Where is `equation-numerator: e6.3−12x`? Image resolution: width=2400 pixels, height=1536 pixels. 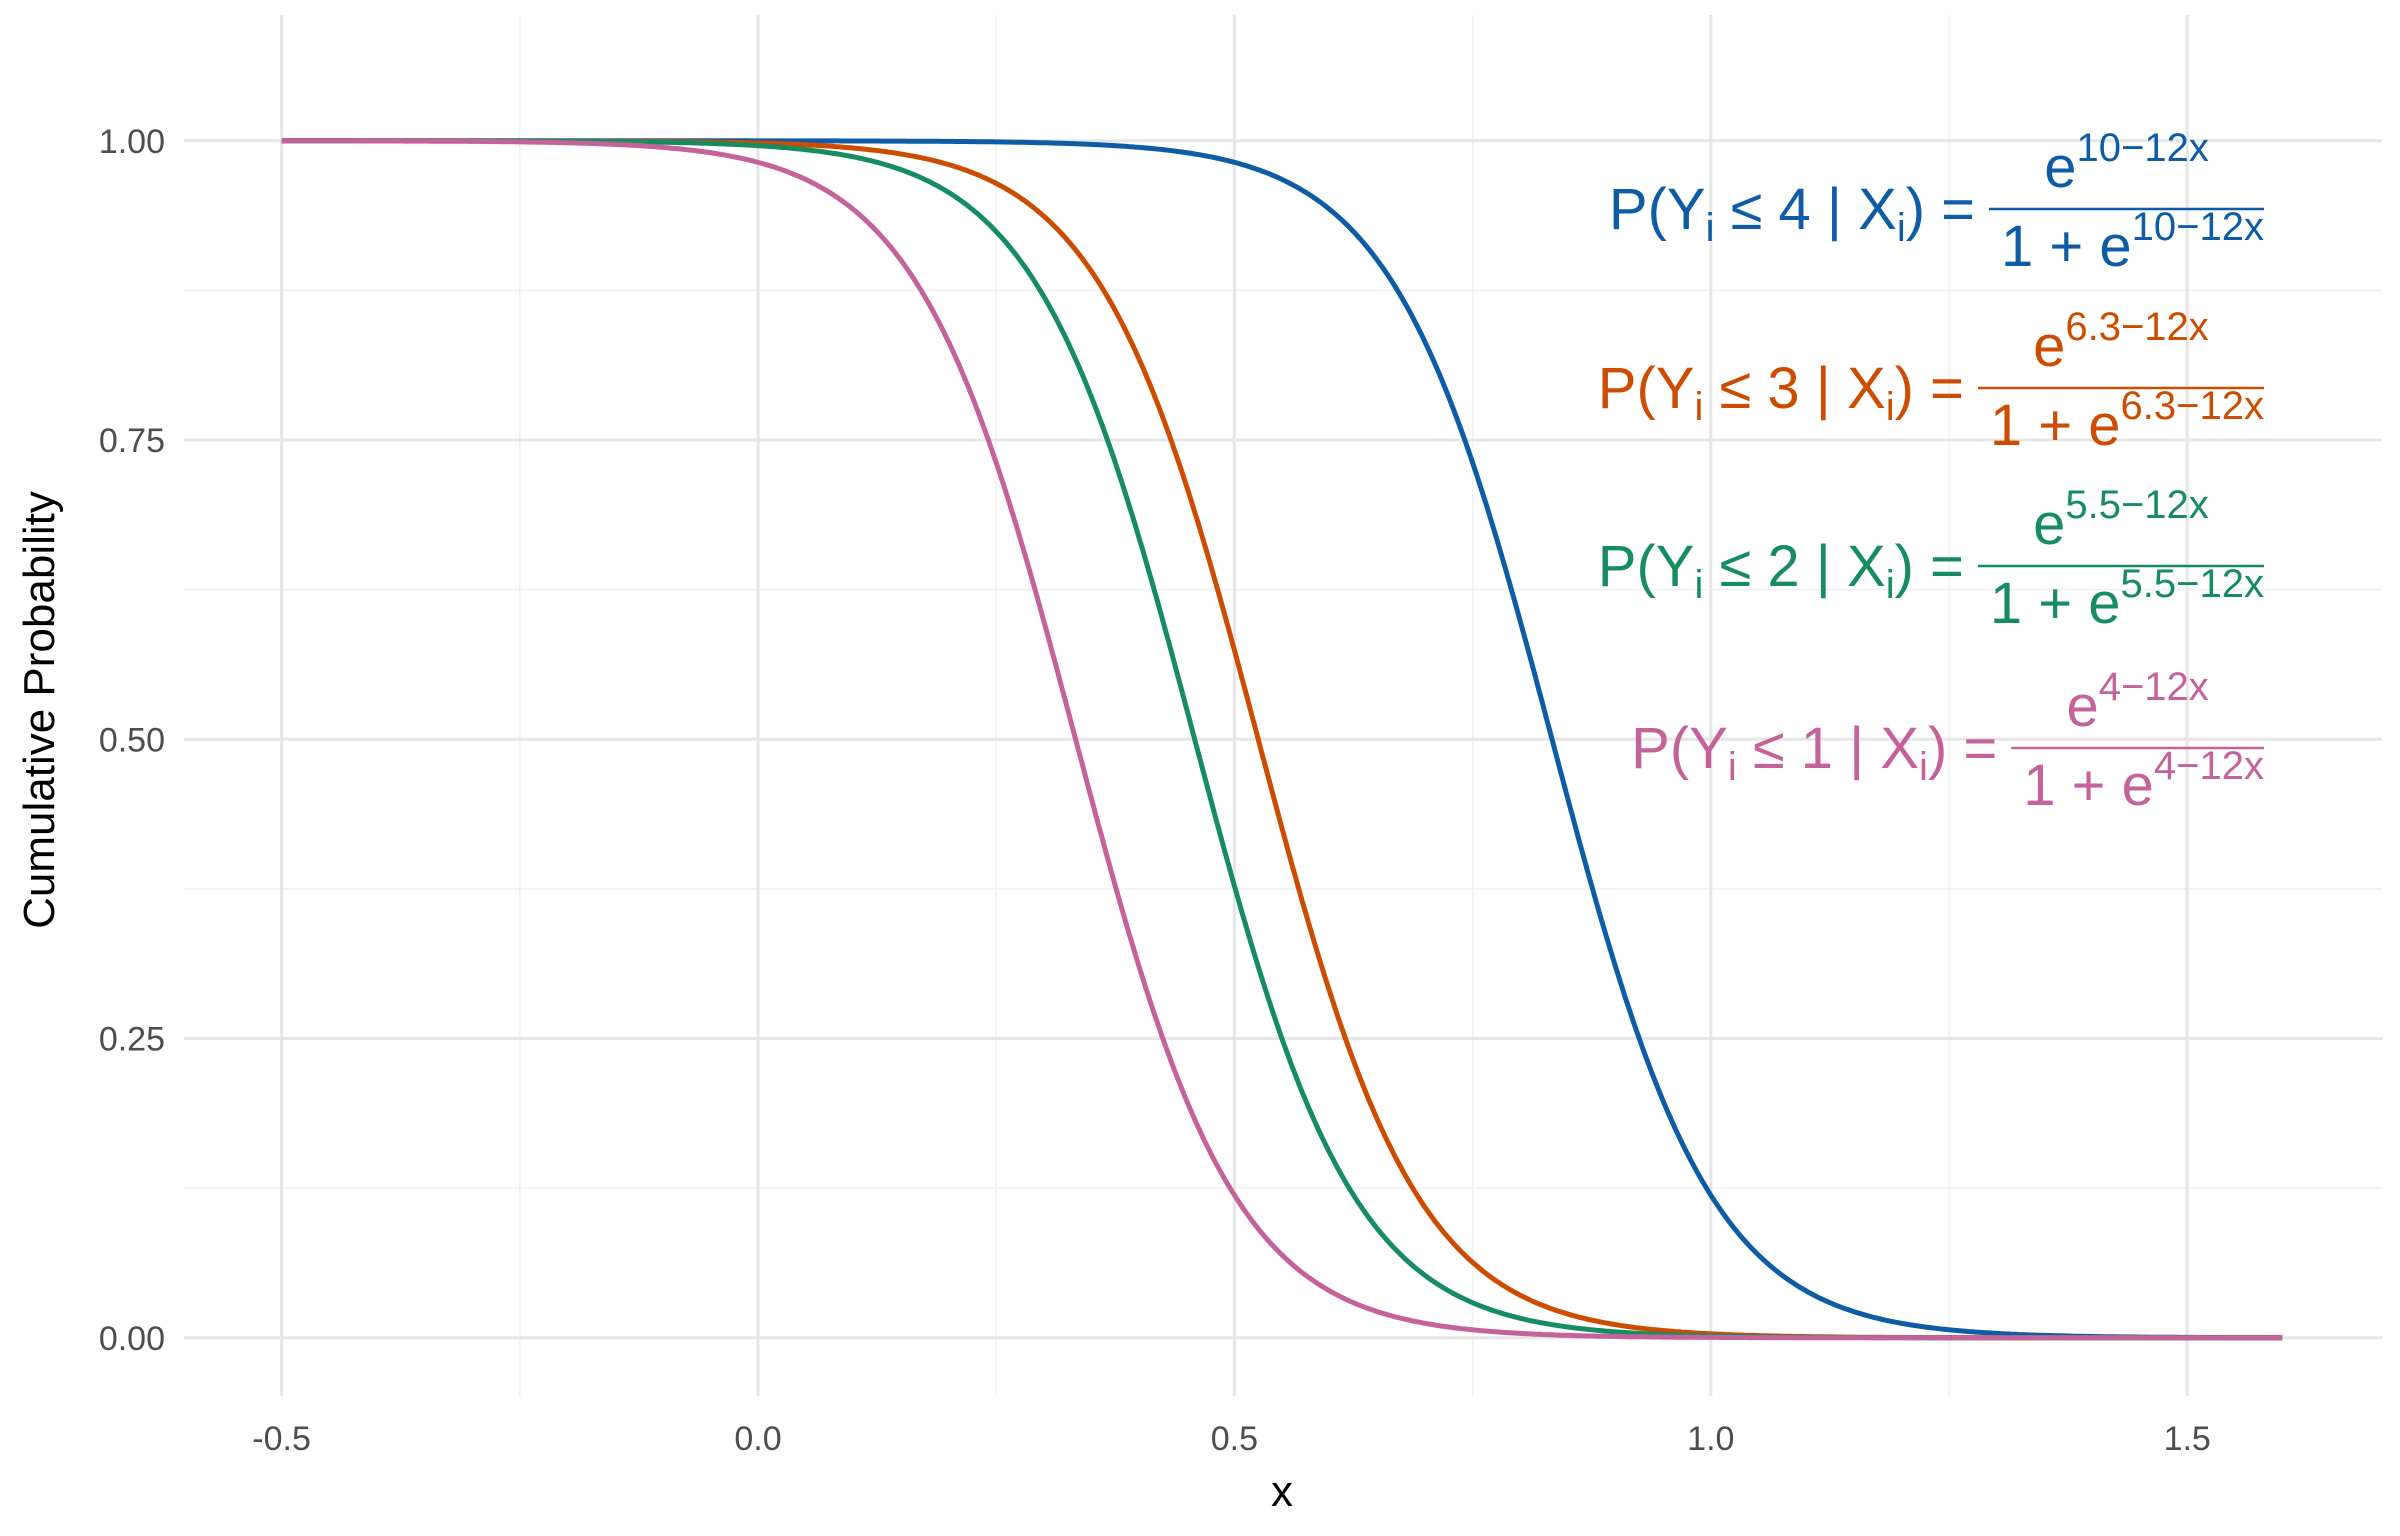 equation-numerator: e6.3−12x is located at coordinates (2121, 342).